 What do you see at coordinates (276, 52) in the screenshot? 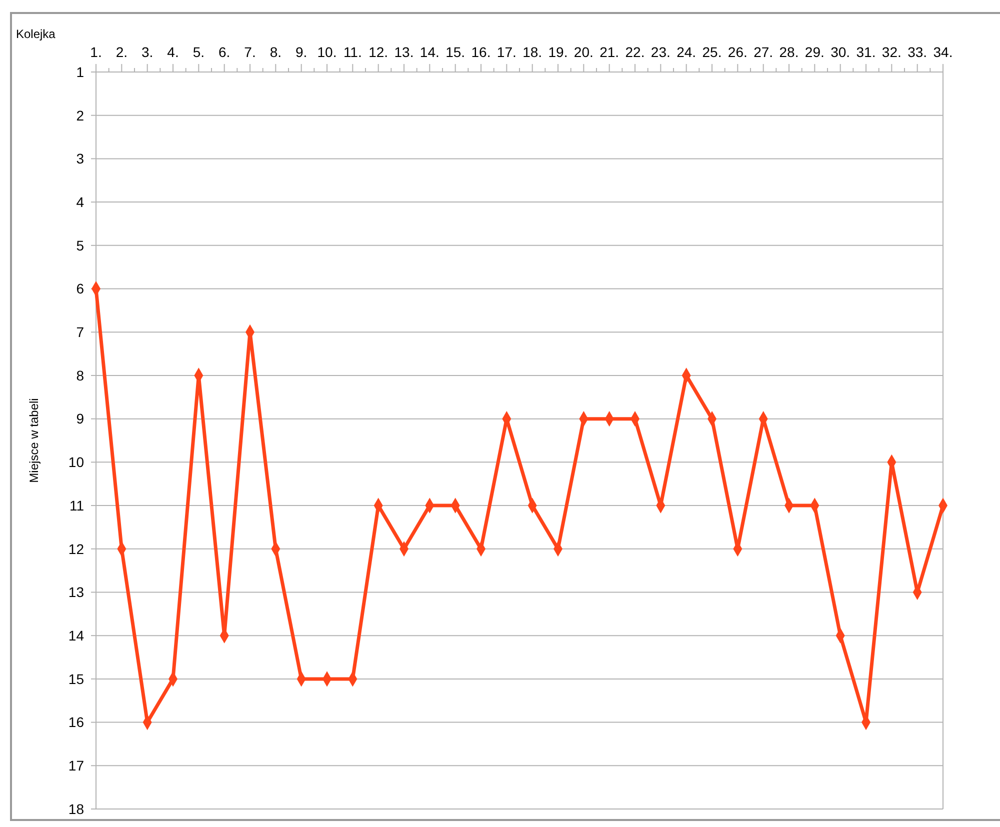
I see `x-tick-label: 8.` at bounding box center [276, 52].